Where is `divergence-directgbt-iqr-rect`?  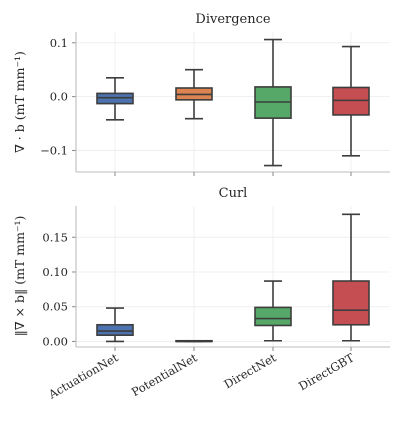
divergence-directgbt-iqr-rect is located at coordinates (351, 101).